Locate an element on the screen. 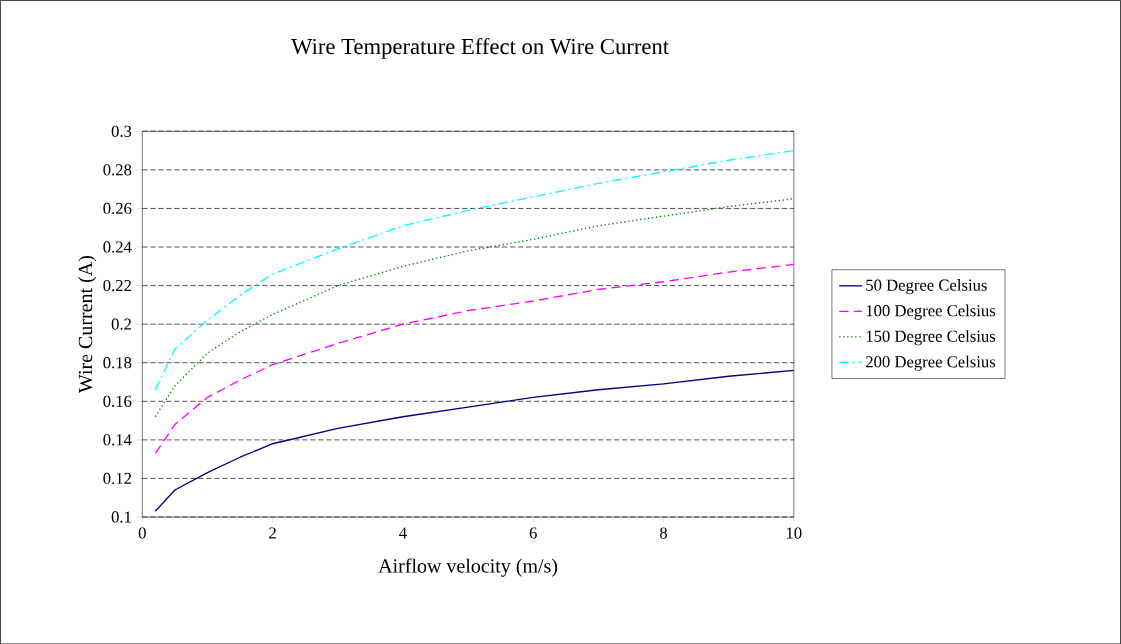 This screenshot has height=644, width=1121. line-series is located at coordinates (474, 440).